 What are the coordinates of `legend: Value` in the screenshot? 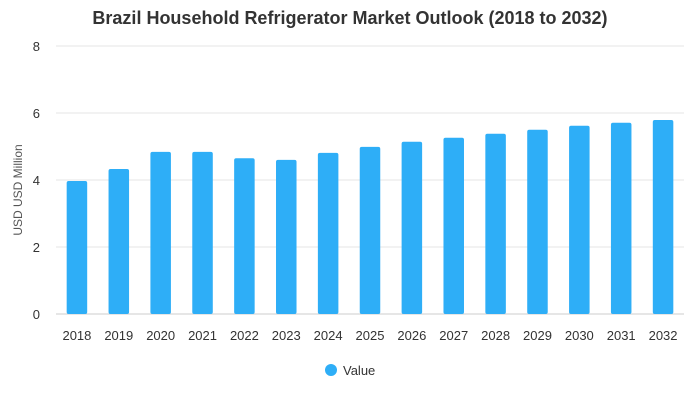 It's located at (350, 370).